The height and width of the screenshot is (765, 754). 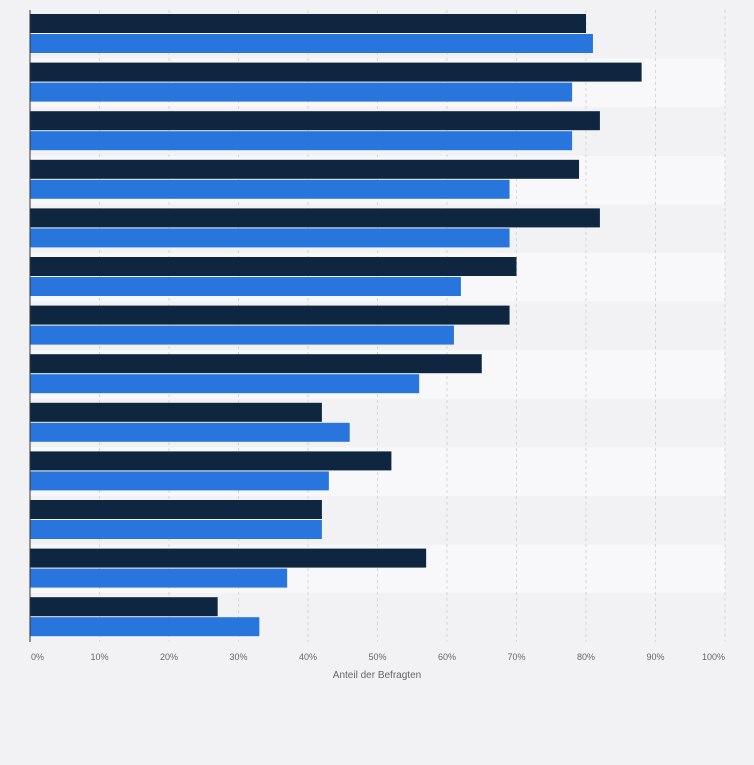 What do you see at coordinates (169, 657) in the screenshot?
I see `x-tick-label: 20%` at bounding box center [169, 657].